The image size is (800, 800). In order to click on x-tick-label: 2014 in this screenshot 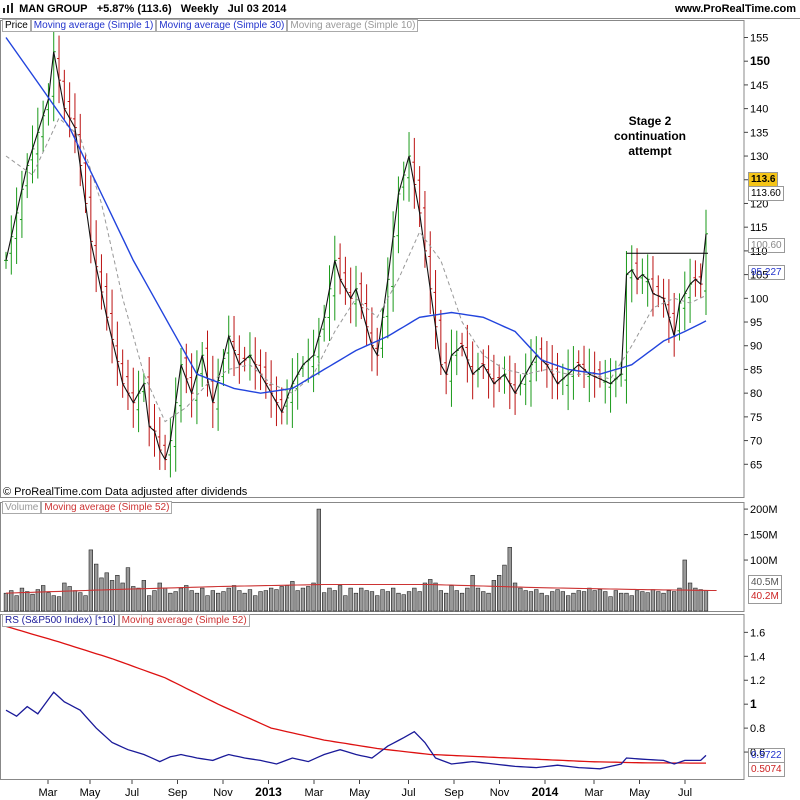, I will do `click(545, 792)`.